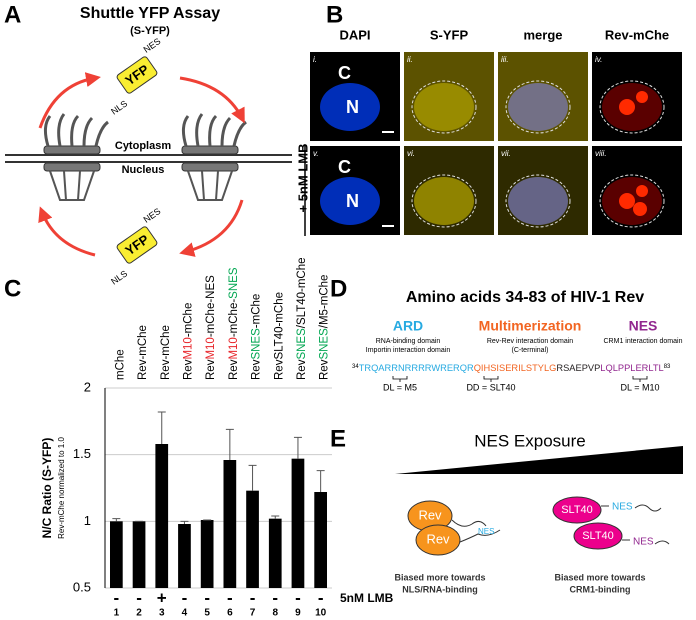  Describe the element at coordinates (530, 350) in the screenshot. I see `domain-desc: (C-terminal)` at that location.